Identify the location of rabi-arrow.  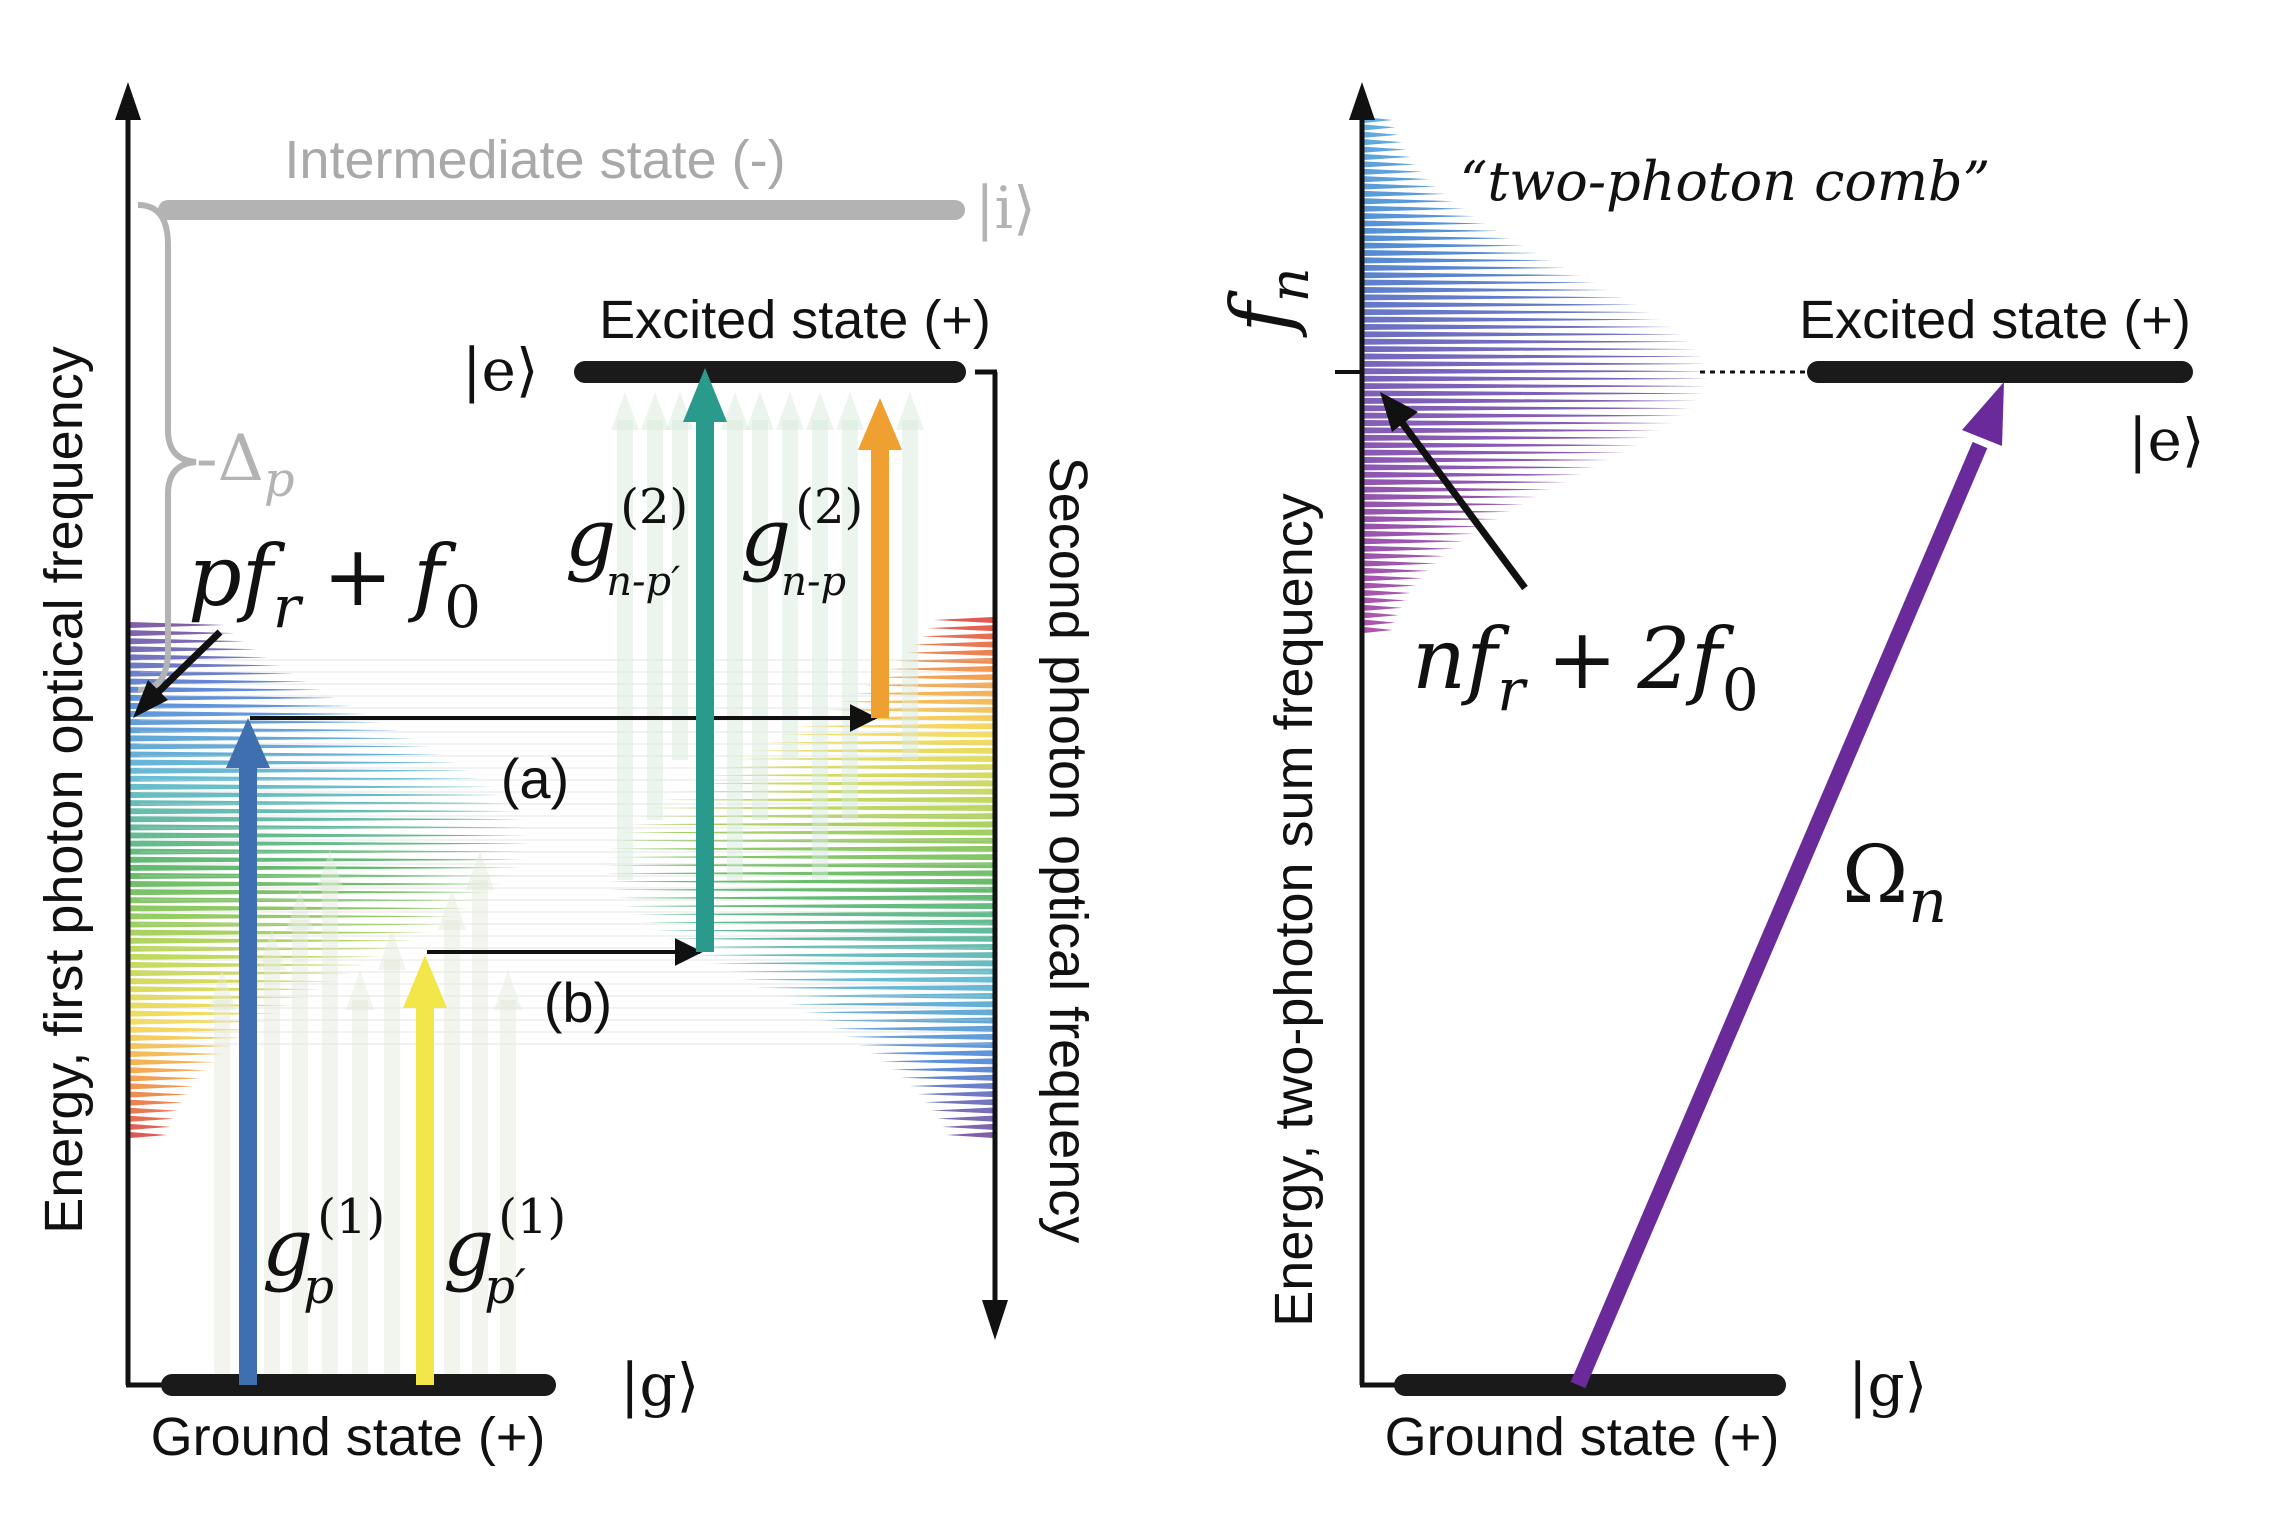
(1779, 915).